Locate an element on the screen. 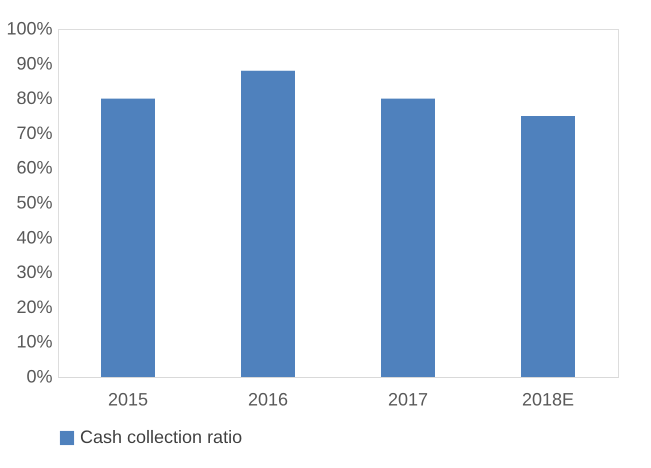 The image size is (651, 468). y-tick-label: 10% is located at coordinates (34, 342).